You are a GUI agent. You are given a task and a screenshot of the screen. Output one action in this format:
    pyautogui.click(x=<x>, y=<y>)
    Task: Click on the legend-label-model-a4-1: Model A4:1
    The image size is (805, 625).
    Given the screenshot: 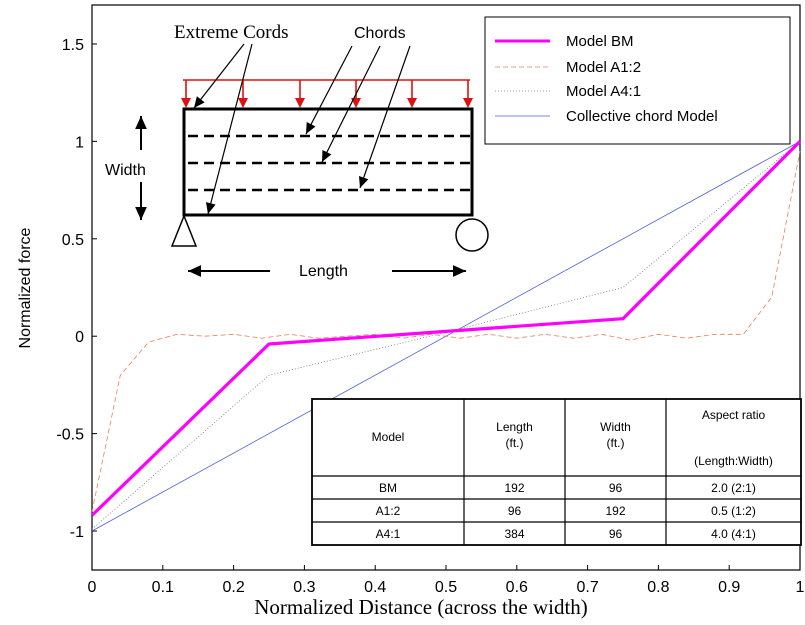 What is the action you would take?
    pyautogui.click(x=603, y=91)
    